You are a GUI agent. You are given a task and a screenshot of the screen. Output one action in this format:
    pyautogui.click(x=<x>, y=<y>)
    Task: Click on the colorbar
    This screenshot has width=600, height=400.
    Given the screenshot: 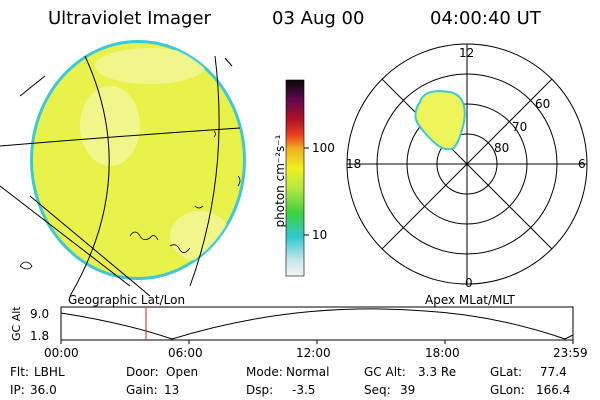 What is the action you would take?
    pyautogui.click(x=297, y=178)
    